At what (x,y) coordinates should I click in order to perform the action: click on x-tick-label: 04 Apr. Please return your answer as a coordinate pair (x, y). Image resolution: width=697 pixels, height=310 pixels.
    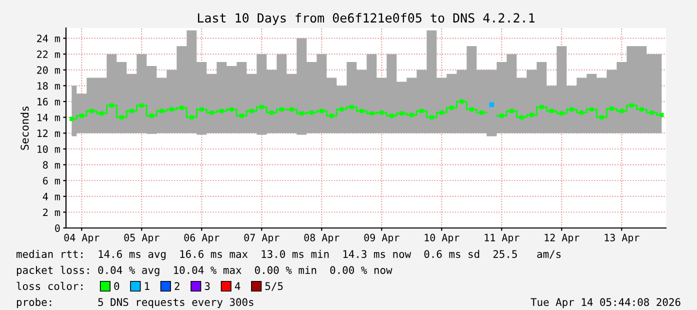
    Looking at the image, I should click on (82, 239).